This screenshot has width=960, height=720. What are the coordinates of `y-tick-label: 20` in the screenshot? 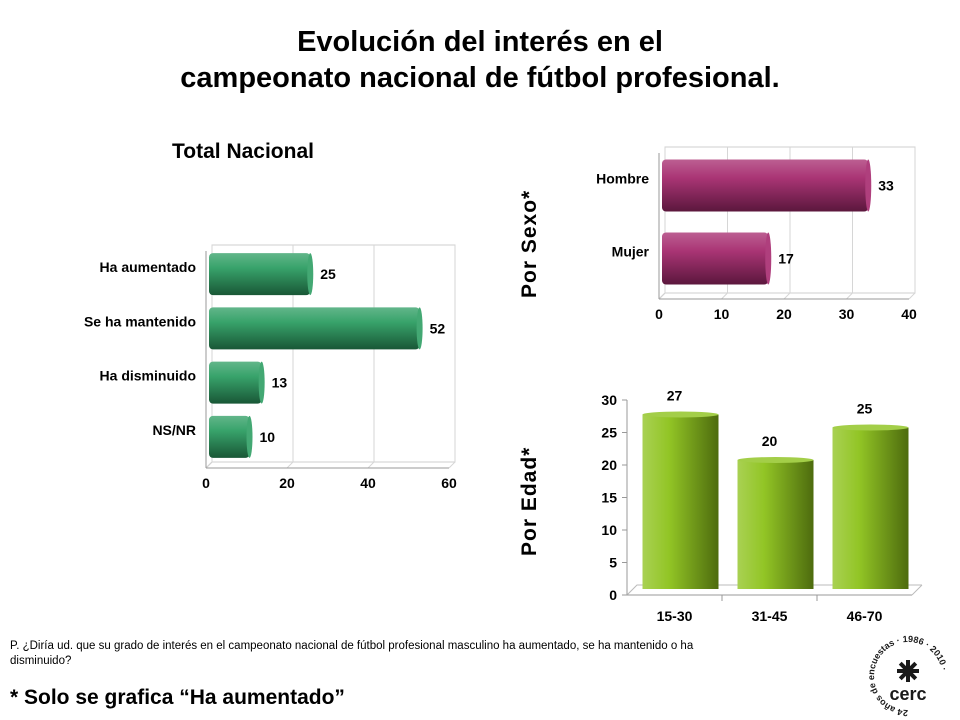 It's located at (609, 465).